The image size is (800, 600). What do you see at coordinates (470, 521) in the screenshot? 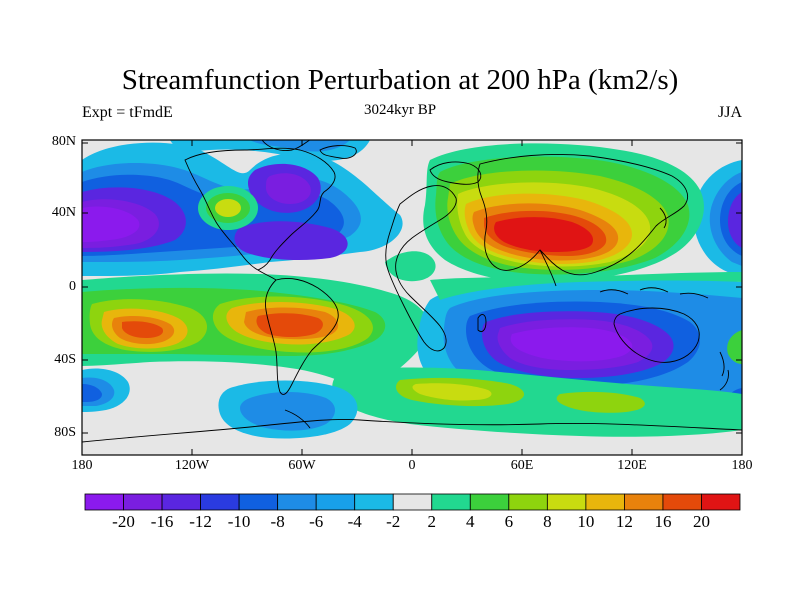
I see `colorbar-label: 4` at bounding box center [470, 521].